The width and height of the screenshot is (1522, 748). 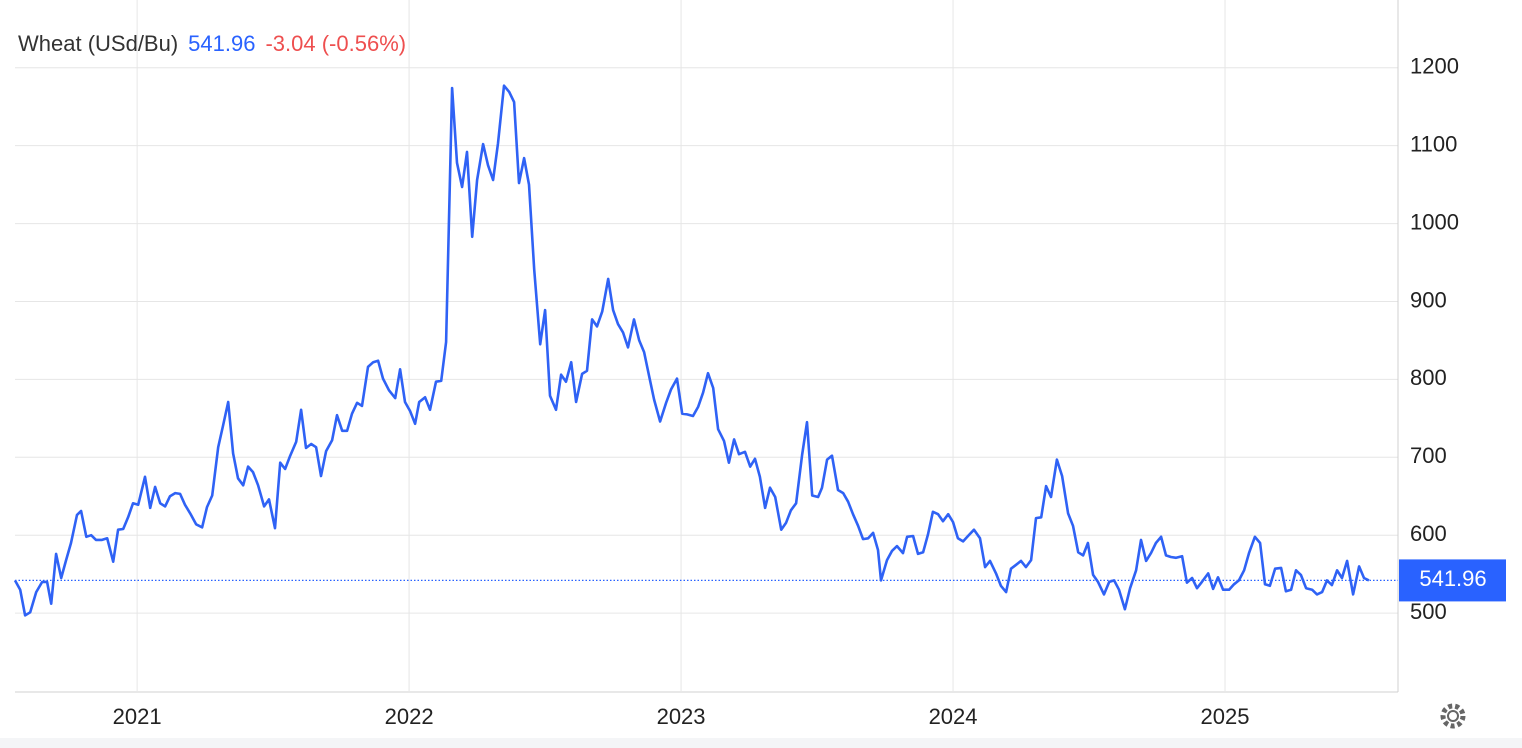 I want to click on y-tick-label: 700, so click(x=1428, y=455).